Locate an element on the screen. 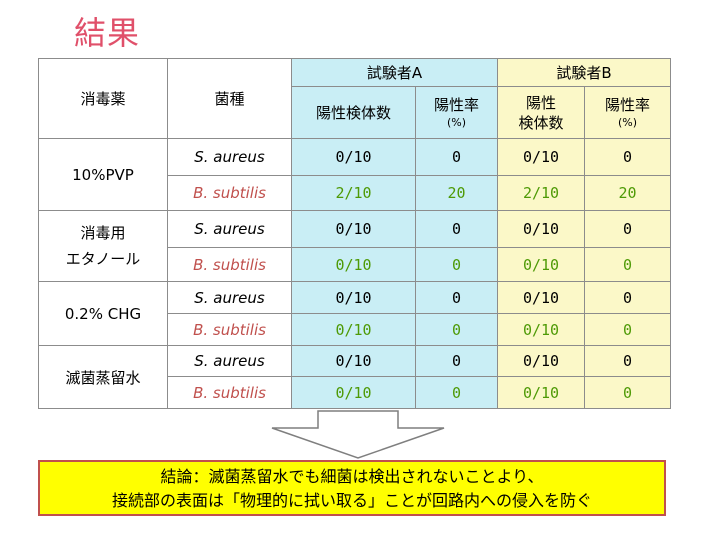 The height and width of the screenshot is (540, 720). down-arrow-icon is located at coordinates (358, 434).